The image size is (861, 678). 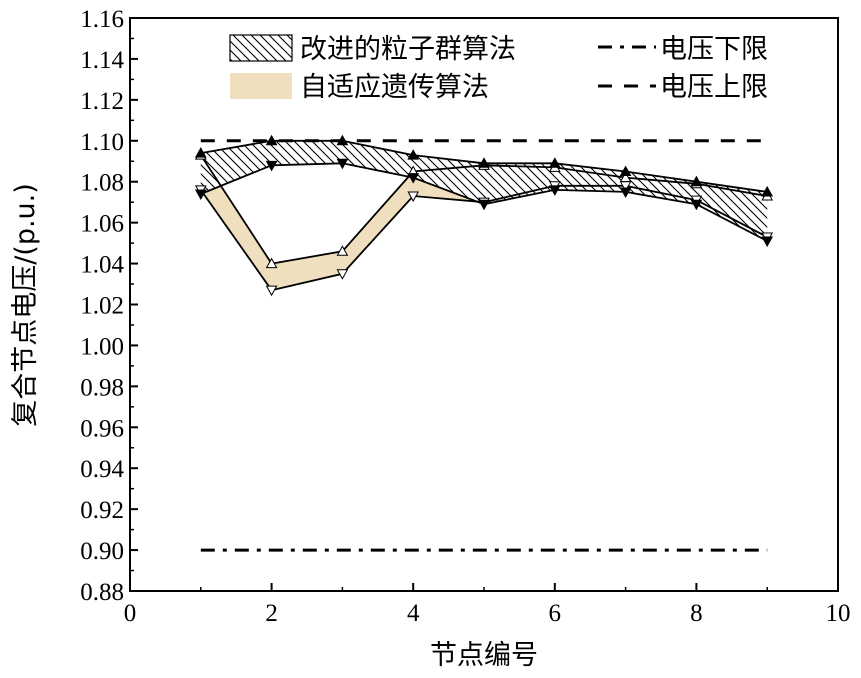 What do you see at coordinates (102, 428) in the screenshot?
I see `y-tick-label: 0.96` at bounding box center [102, 428].